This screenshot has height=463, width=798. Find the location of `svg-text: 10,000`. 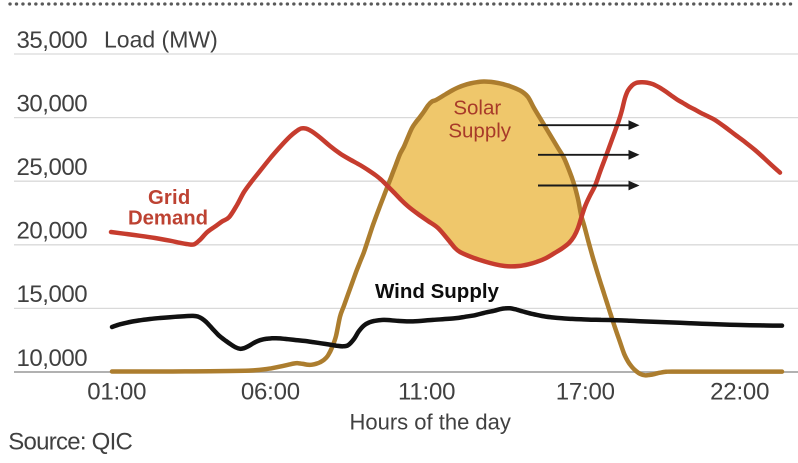

svg-text: 10,000 is located at coordinates (52, 358).